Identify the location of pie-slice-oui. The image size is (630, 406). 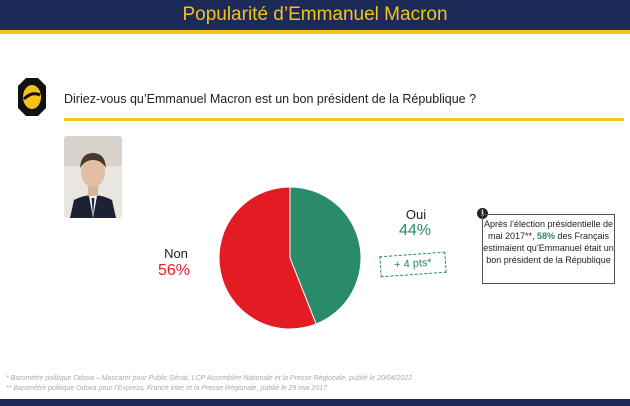
(325, 255).